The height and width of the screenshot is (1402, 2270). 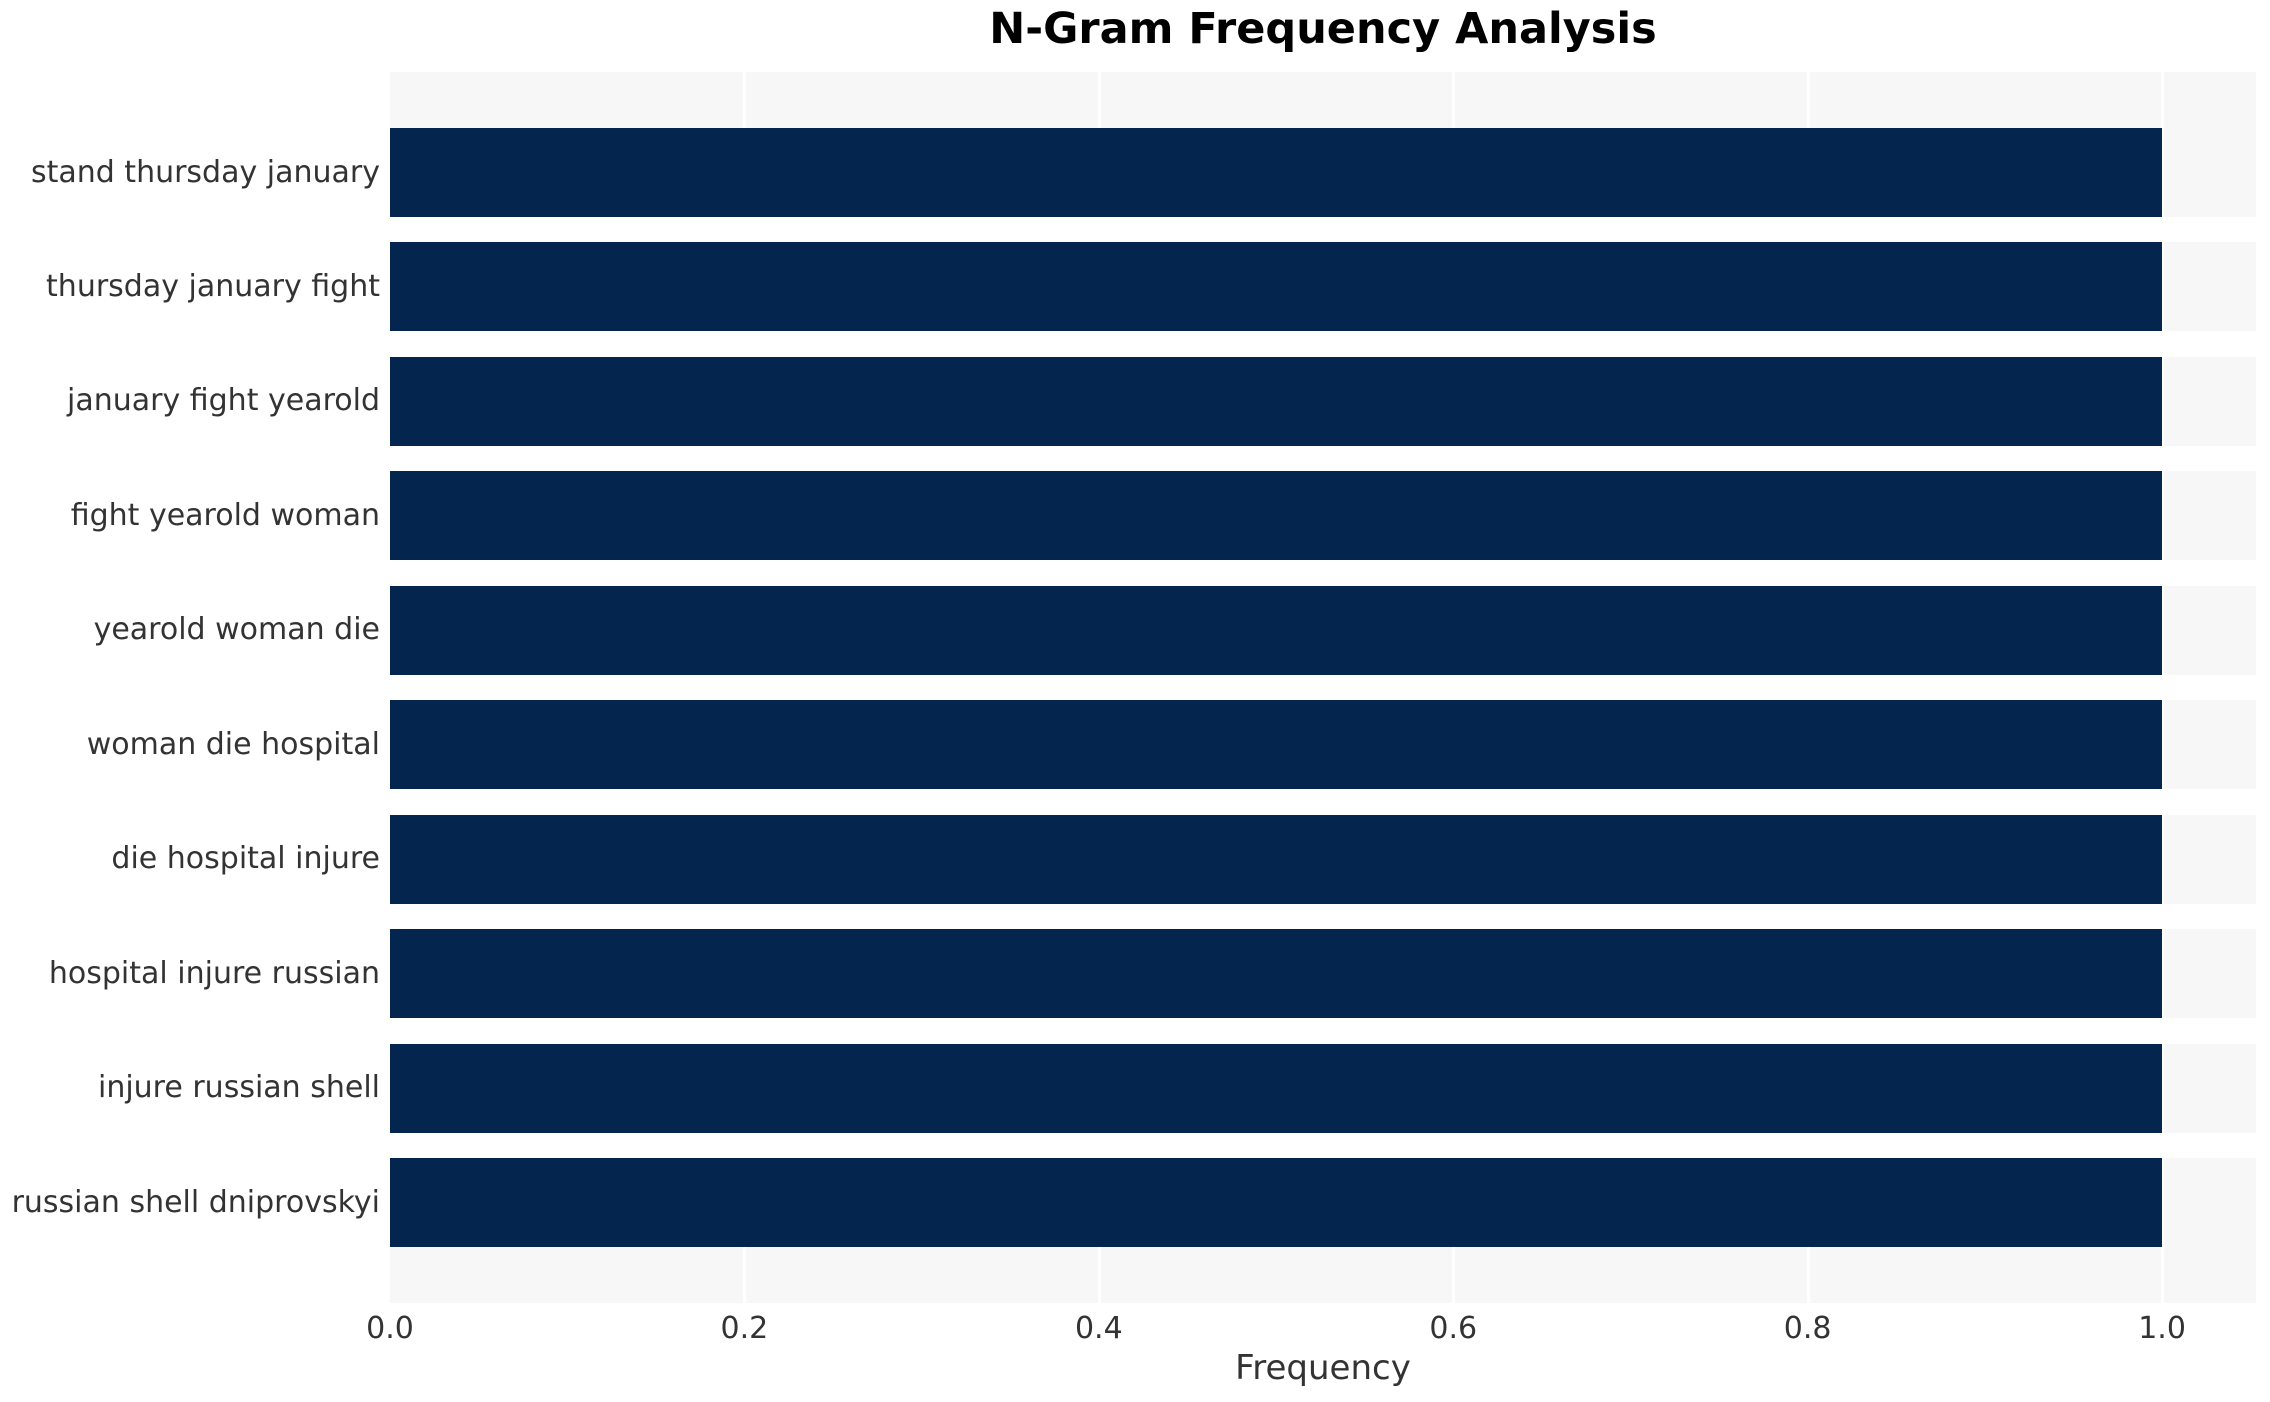 What do you see at coordinates (1453, 1328) in the screenshot?
I see `x-tick-label: 0.6` at bounding box center [1453, 1328].